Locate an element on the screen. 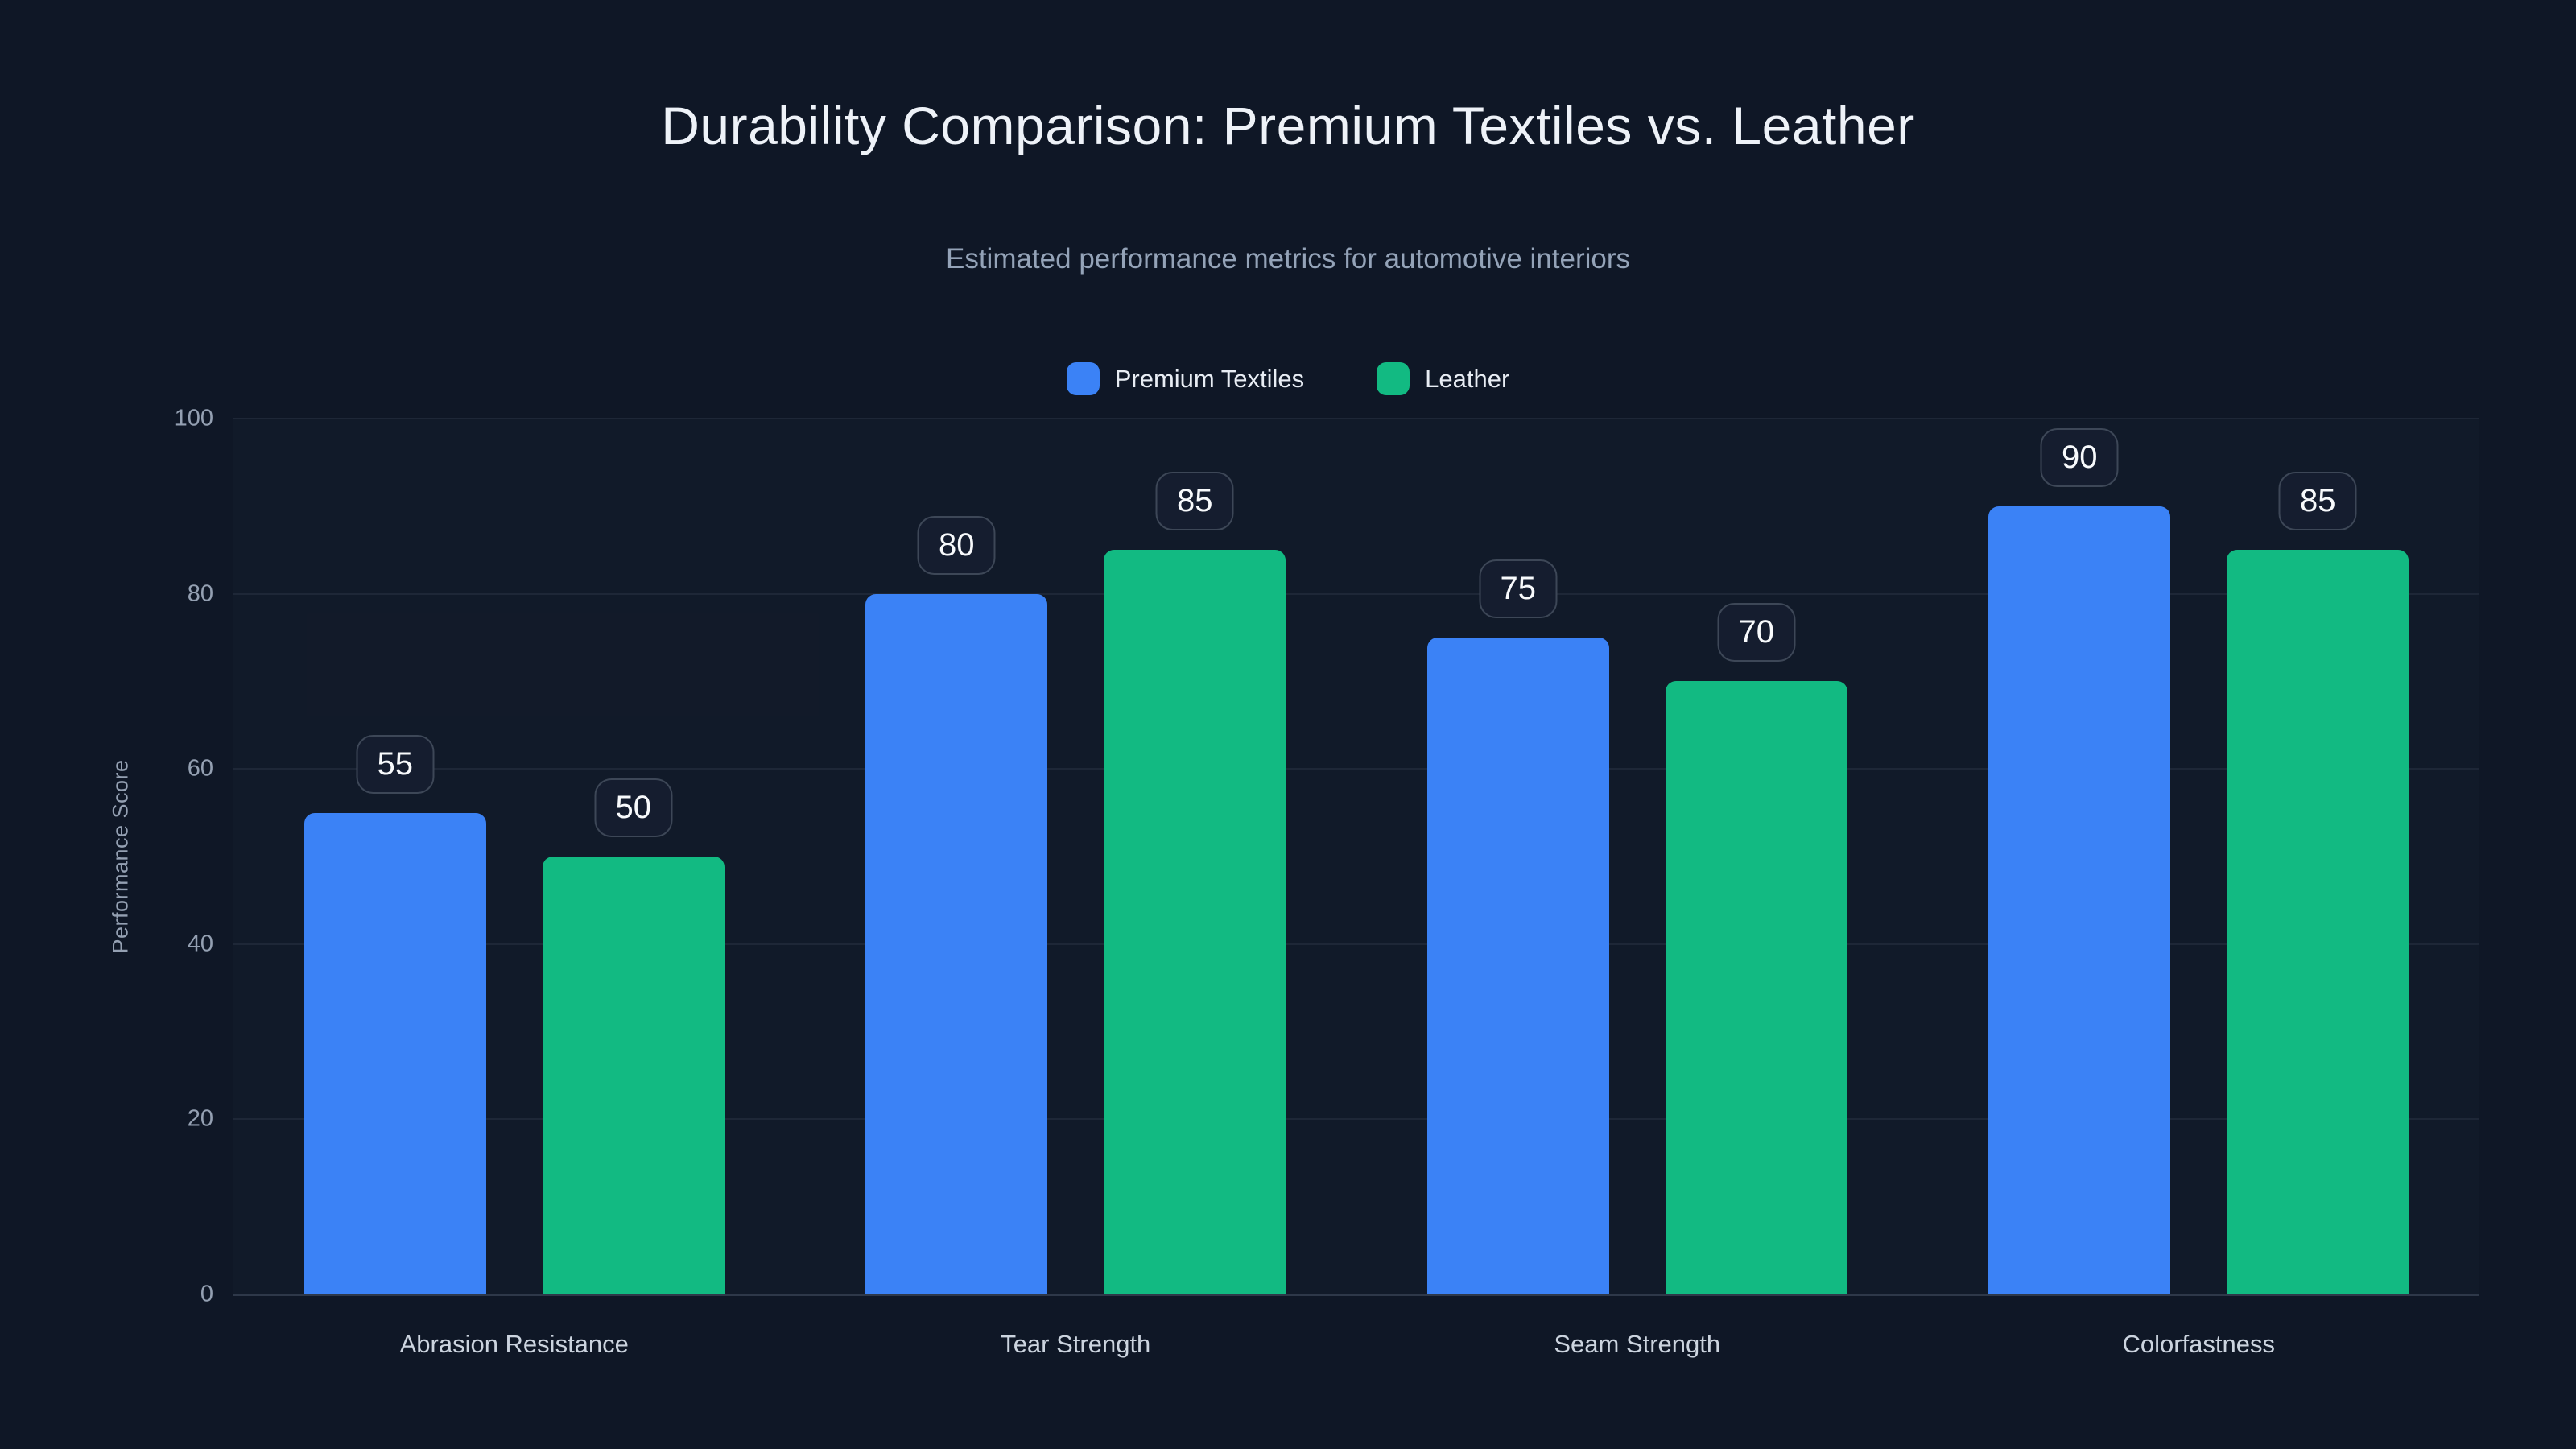 Image resolution: width=2576 pixels, height=1449 pixels. y-tick-label-20: 20 is located at coordinates (200, 1118).